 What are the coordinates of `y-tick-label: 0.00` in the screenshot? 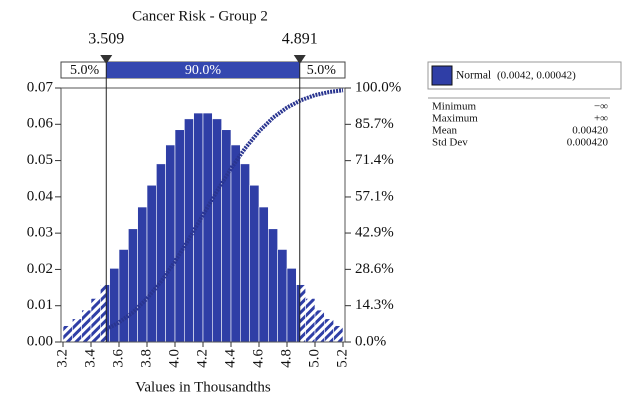 It's located at (40, 341).